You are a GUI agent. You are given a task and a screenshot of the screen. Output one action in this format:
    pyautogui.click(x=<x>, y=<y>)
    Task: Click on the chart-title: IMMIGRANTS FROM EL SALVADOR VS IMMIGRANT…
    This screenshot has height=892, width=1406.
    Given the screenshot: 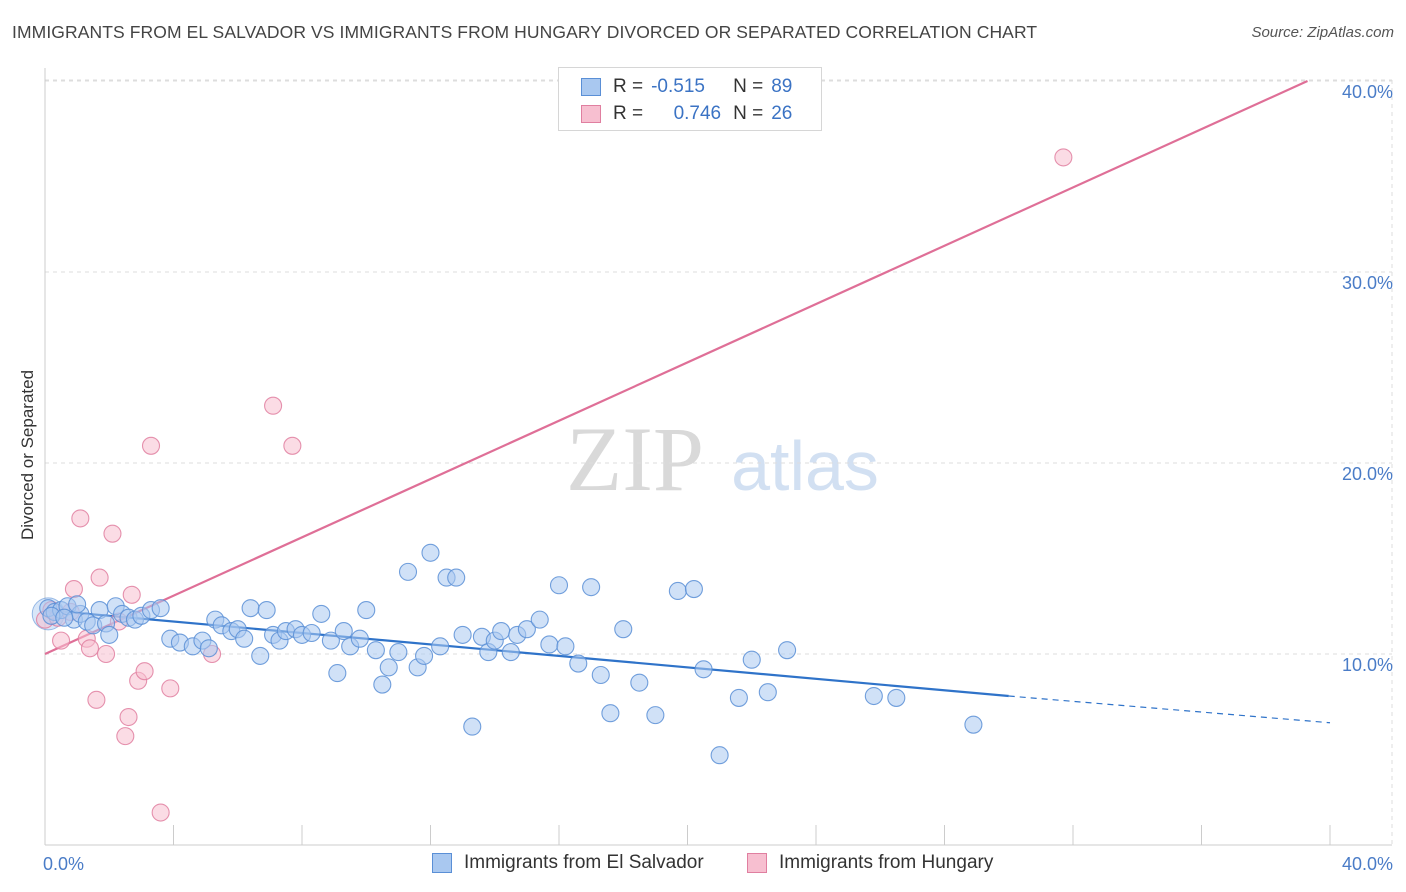 What is the action you would take?
    pyautogui.click(x=525, y=32)
    